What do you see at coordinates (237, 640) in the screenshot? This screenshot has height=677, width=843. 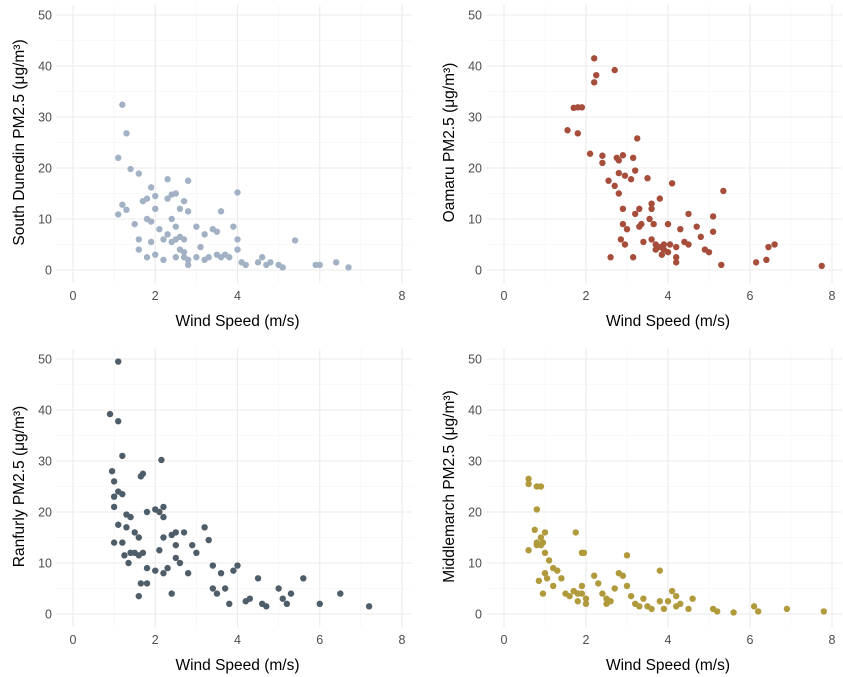 I see `x-tick-label: 4` at bounding box center [237, 640].